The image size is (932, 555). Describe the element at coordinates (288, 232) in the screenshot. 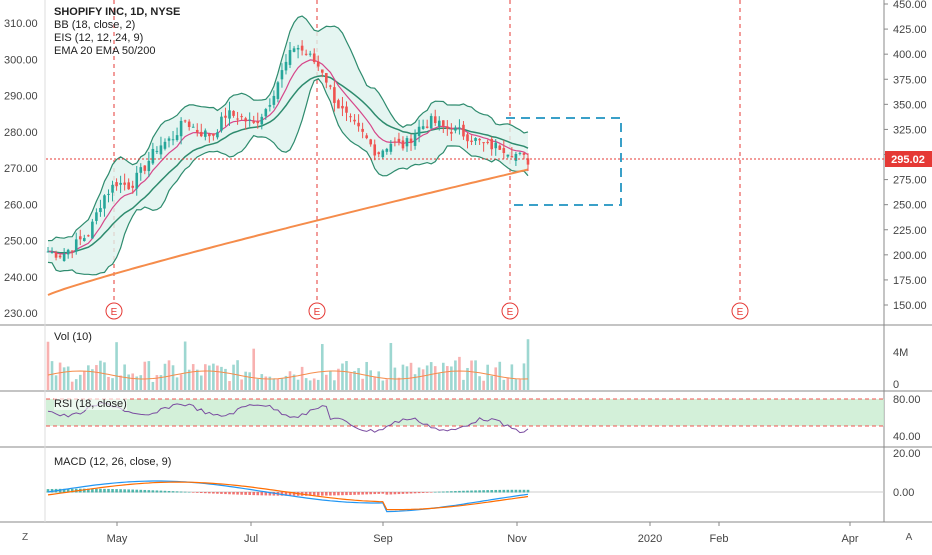

I see `ema-200-line` at that location.